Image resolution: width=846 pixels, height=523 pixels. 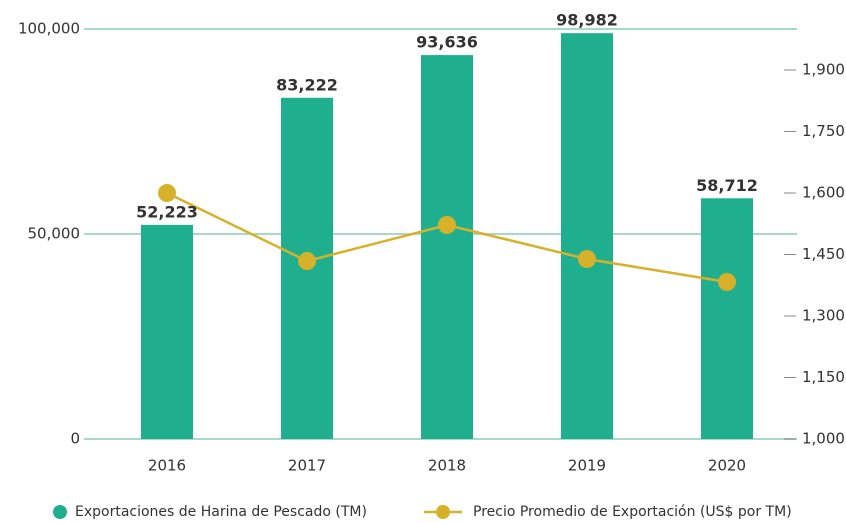 I want to click on x-tick-label: 2016, so click(x=167, y=466).